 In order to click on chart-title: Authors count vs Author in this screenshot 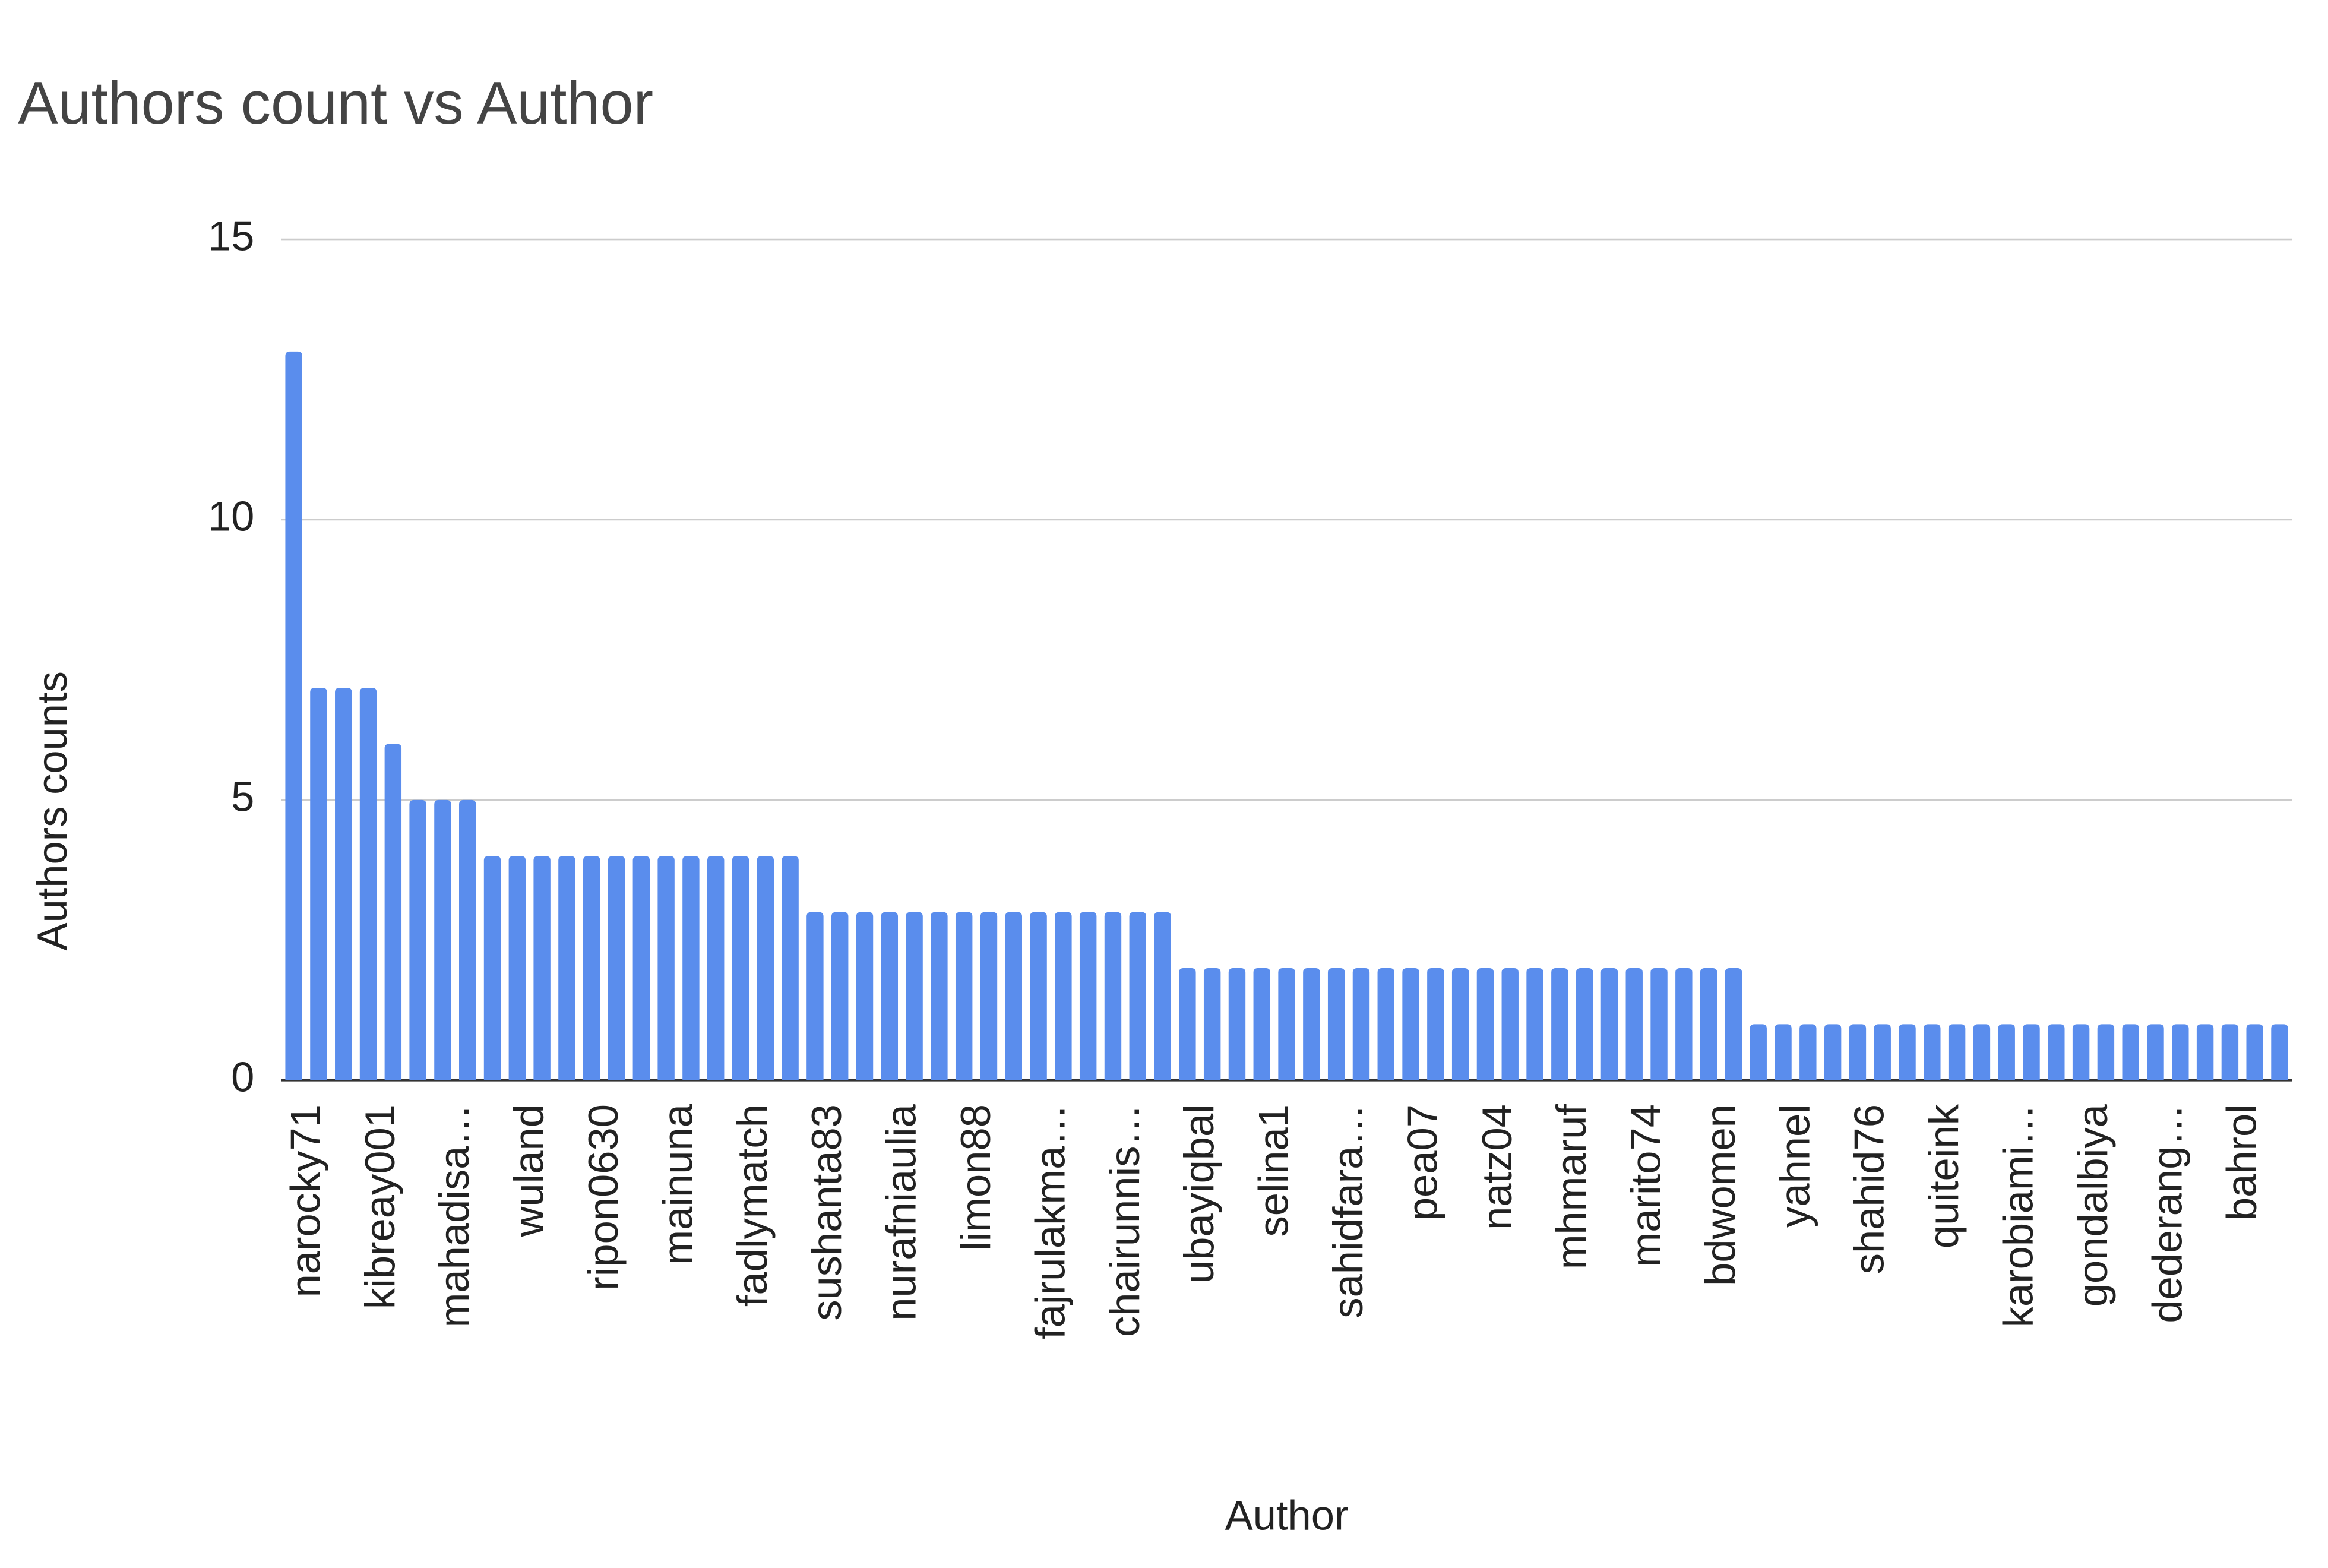, I will do `click(335, 104)`.